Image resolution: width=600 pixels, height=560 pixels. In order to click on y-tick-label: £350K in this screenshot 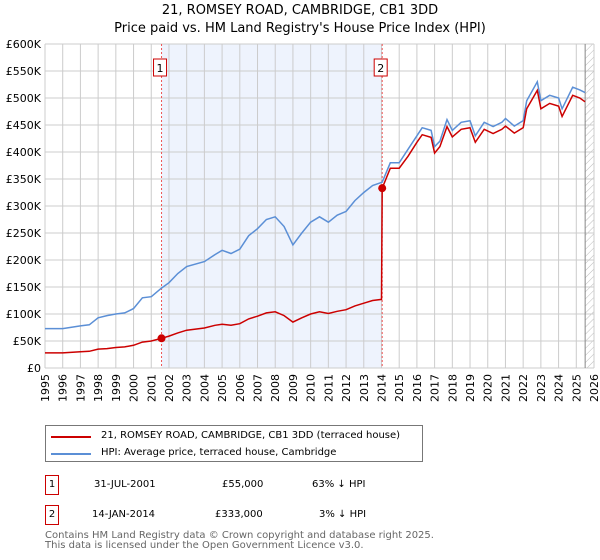, I will do `click(24, 179)`.